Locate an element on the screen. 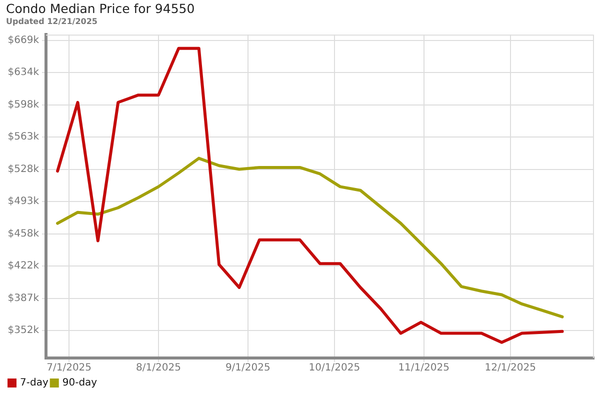  y-tick-label: $493k is located at coordinates (24, 202).